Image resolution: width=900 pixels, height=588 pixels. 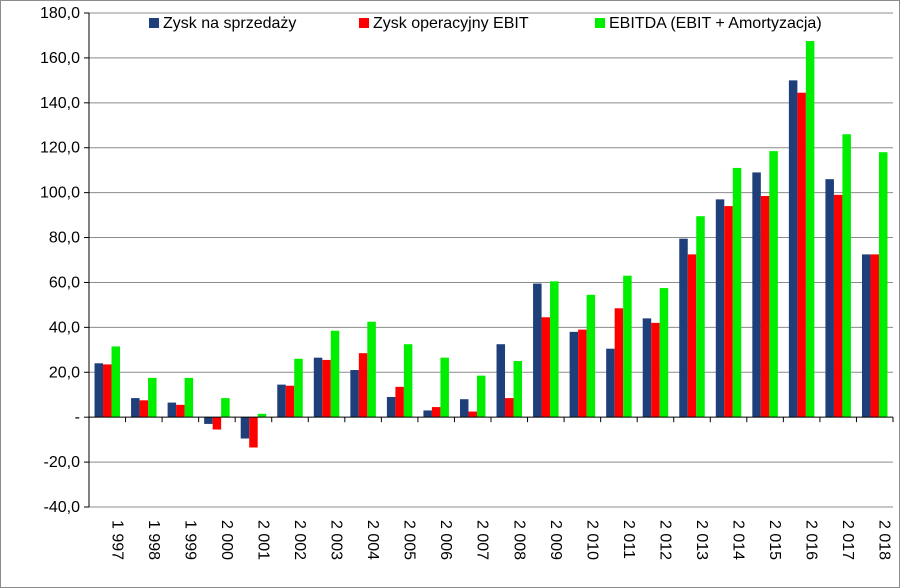 What do you see at coordinates (262, 540) in the screenshot?
I see `x-tick-label: 2 001` at bounding box center [262, 540].